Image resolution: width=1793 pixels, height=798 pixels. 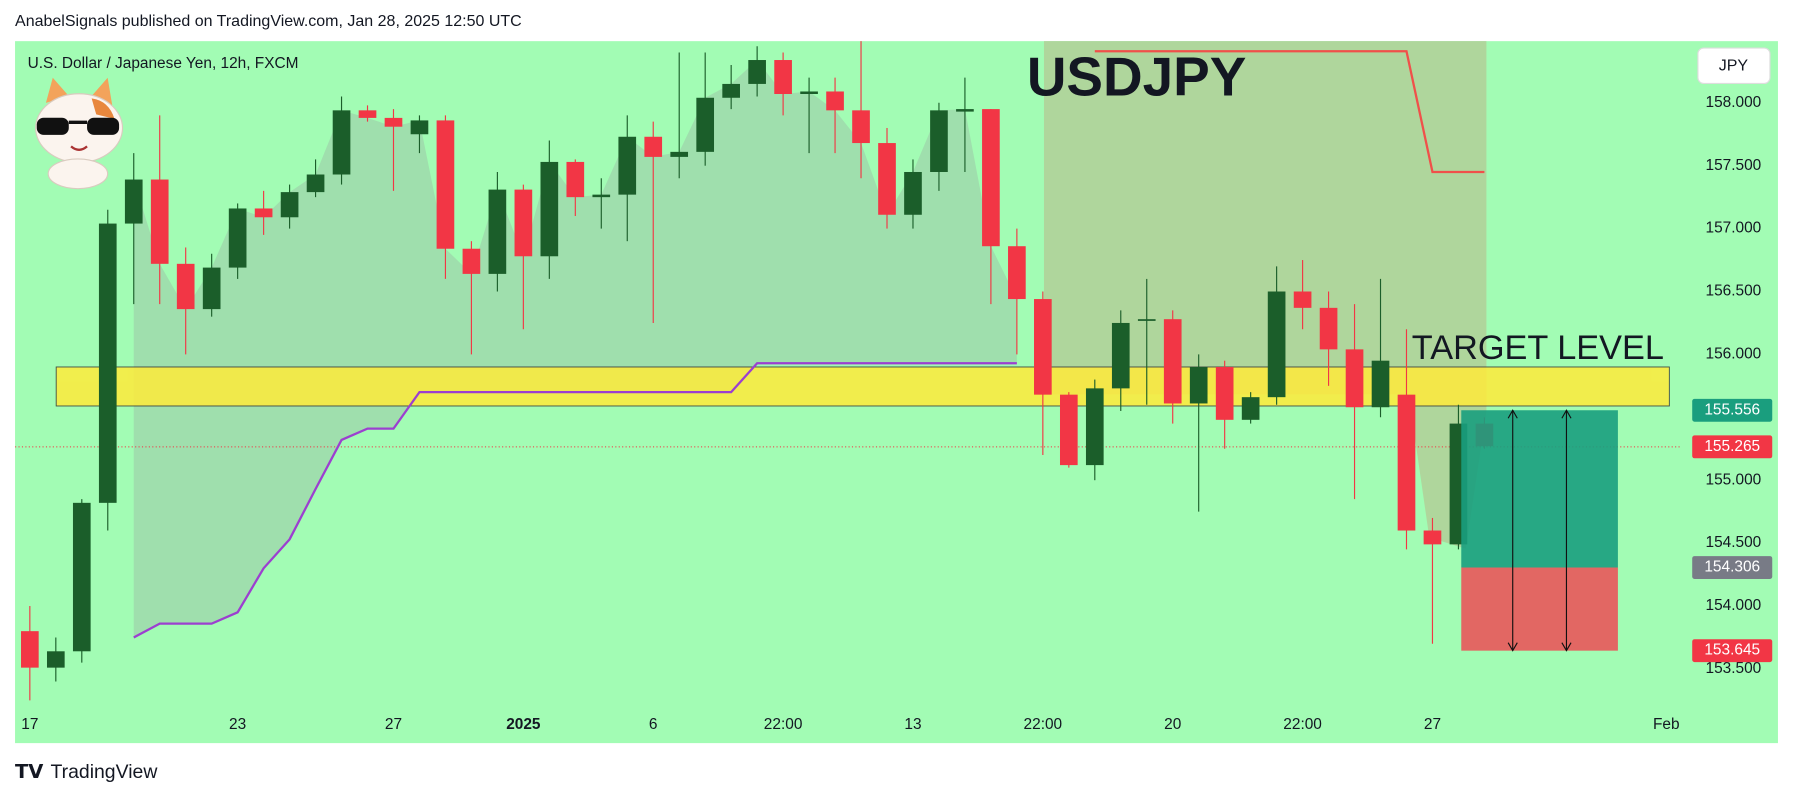 I want to click on logo-mark: 𝗧𝗩, so click(x=29, y=772).